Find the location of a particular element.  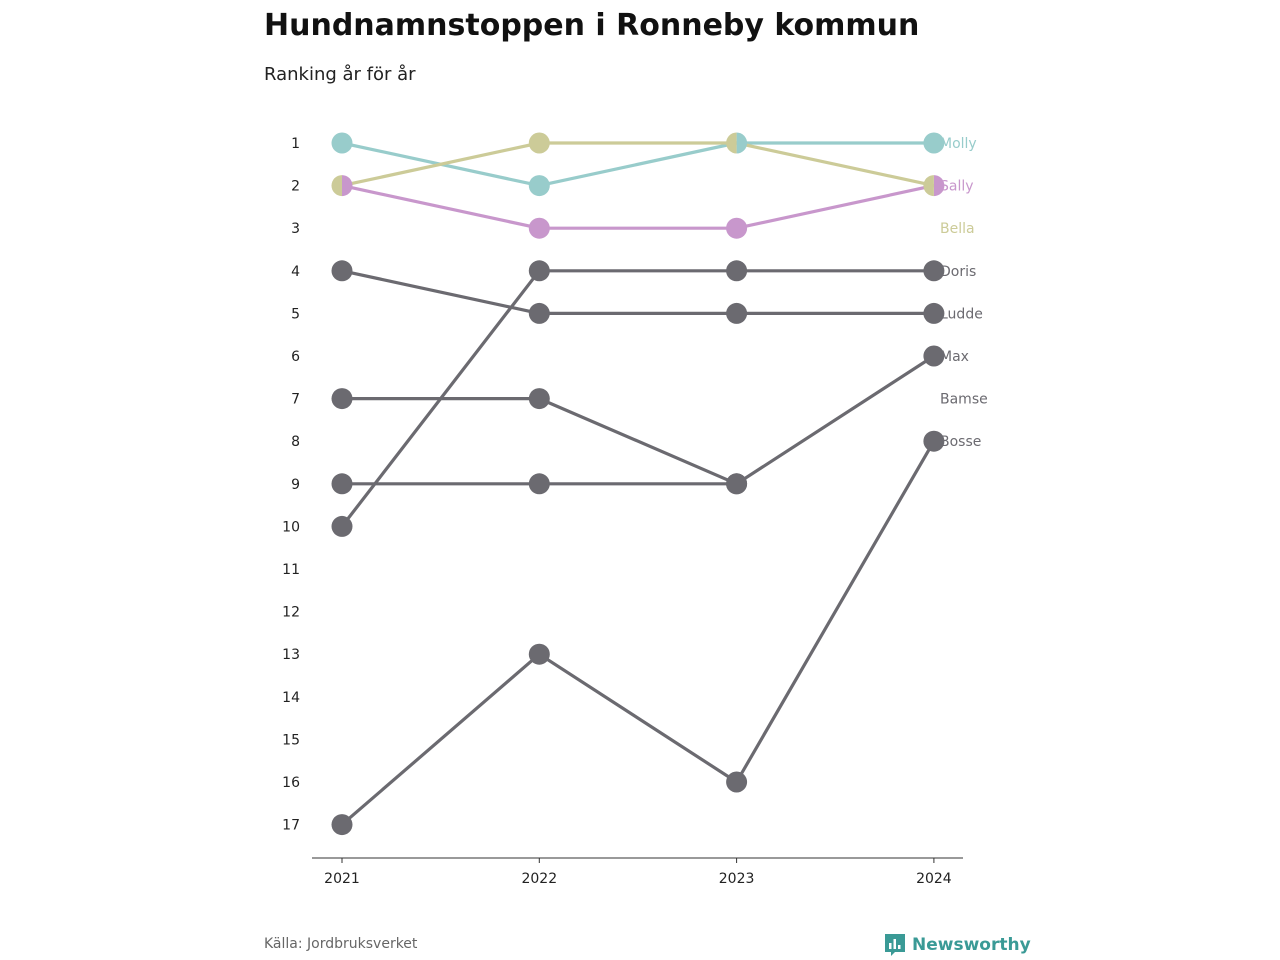

y-tick-label-10: 10 is located at coordinates (291, 527).